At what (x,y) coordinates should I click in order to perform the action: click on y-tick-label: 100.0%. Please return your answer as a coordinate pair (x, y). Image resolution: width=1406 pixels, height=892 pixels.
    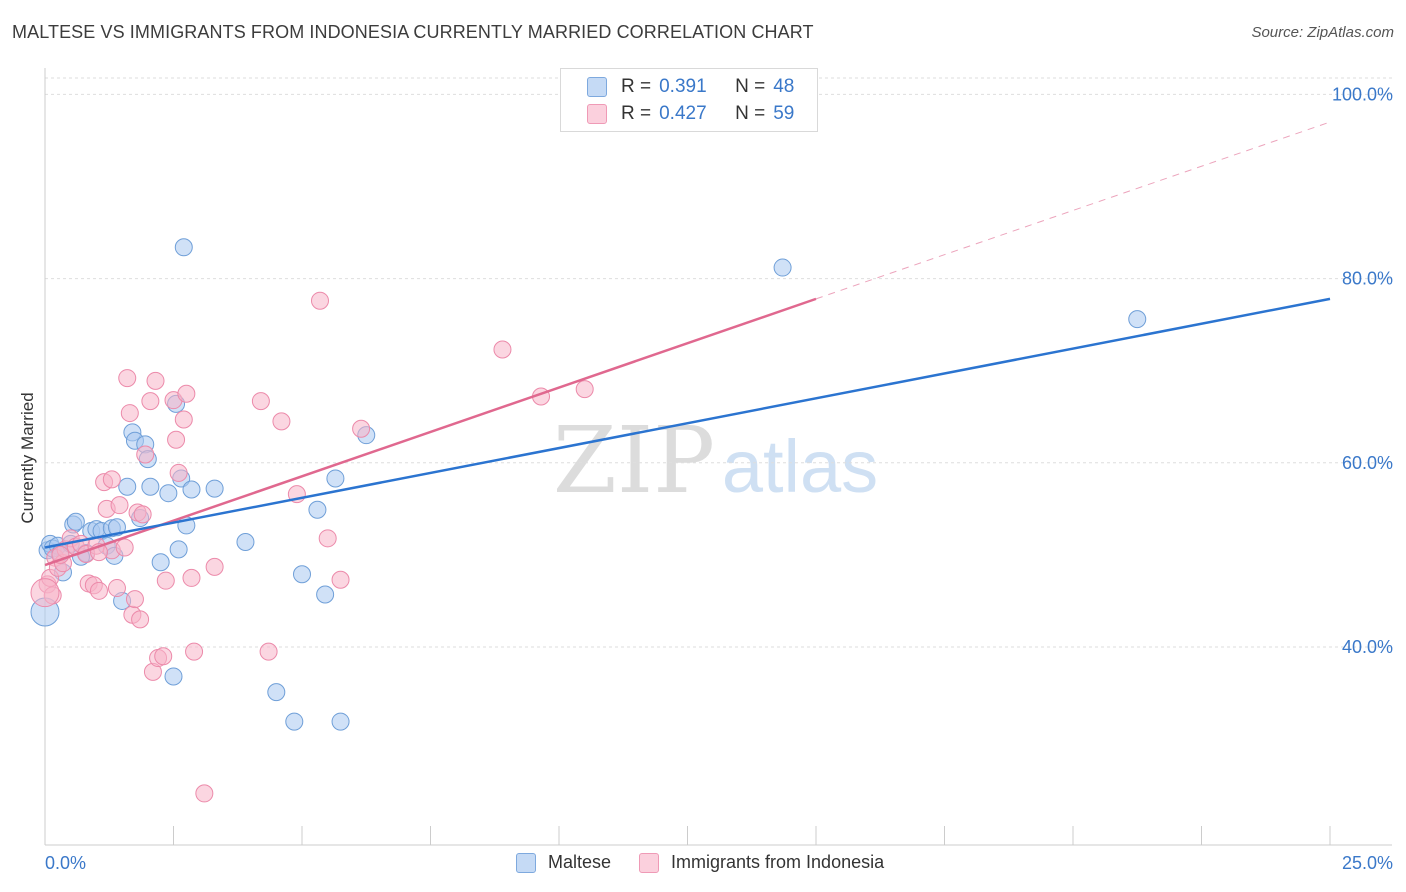
    Looking at the image, I should click on (1362, 94).